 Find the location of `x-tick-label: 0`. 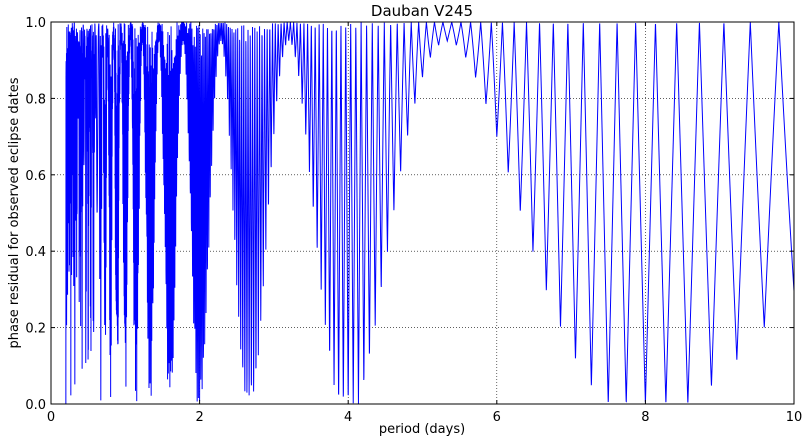

x-tick-label: 0 is located at coordinates (51, 417).